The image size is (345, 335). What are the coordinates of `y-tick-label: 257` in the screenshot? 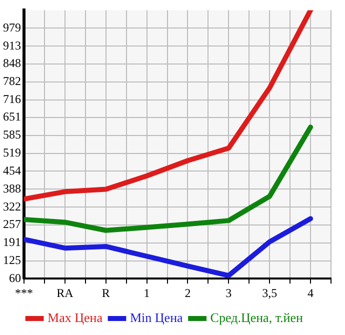 It's located at (12, 224).